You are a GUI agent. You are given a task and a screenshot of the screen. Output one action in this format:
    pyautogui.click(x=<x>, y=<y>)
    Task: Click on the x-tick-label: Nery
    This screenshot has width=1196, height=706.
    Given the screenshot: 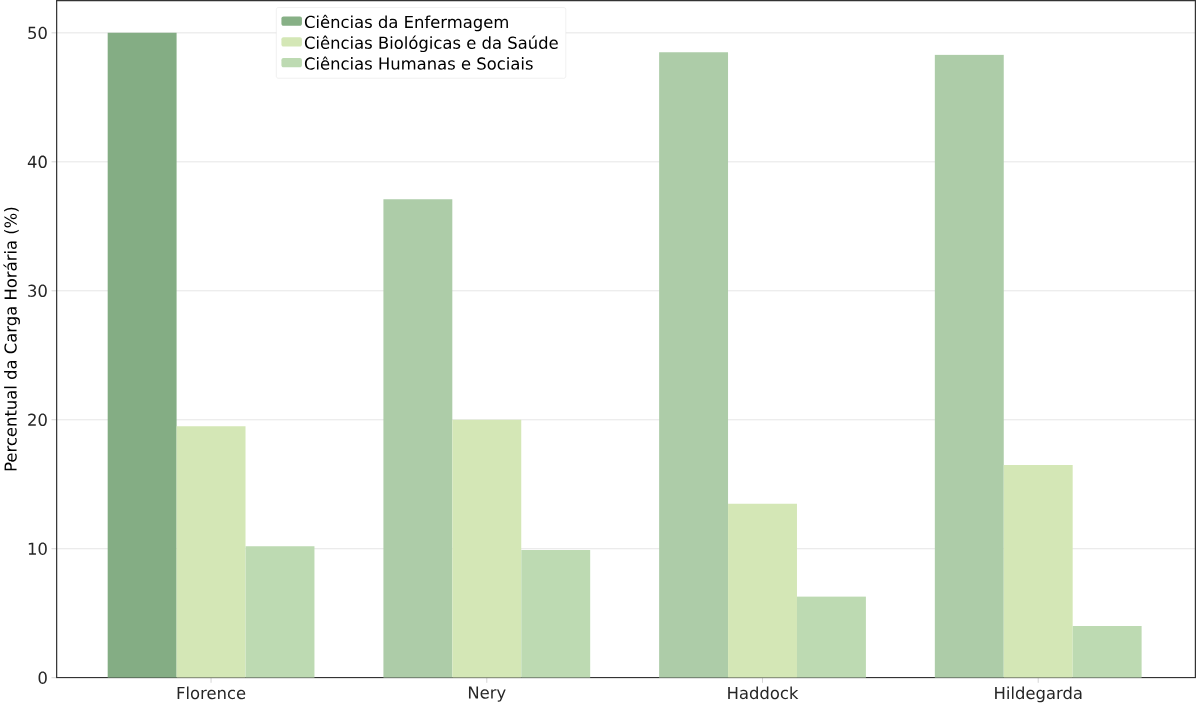 What is the action you would take?
    pyautogui.click(x=487, y=694)
    